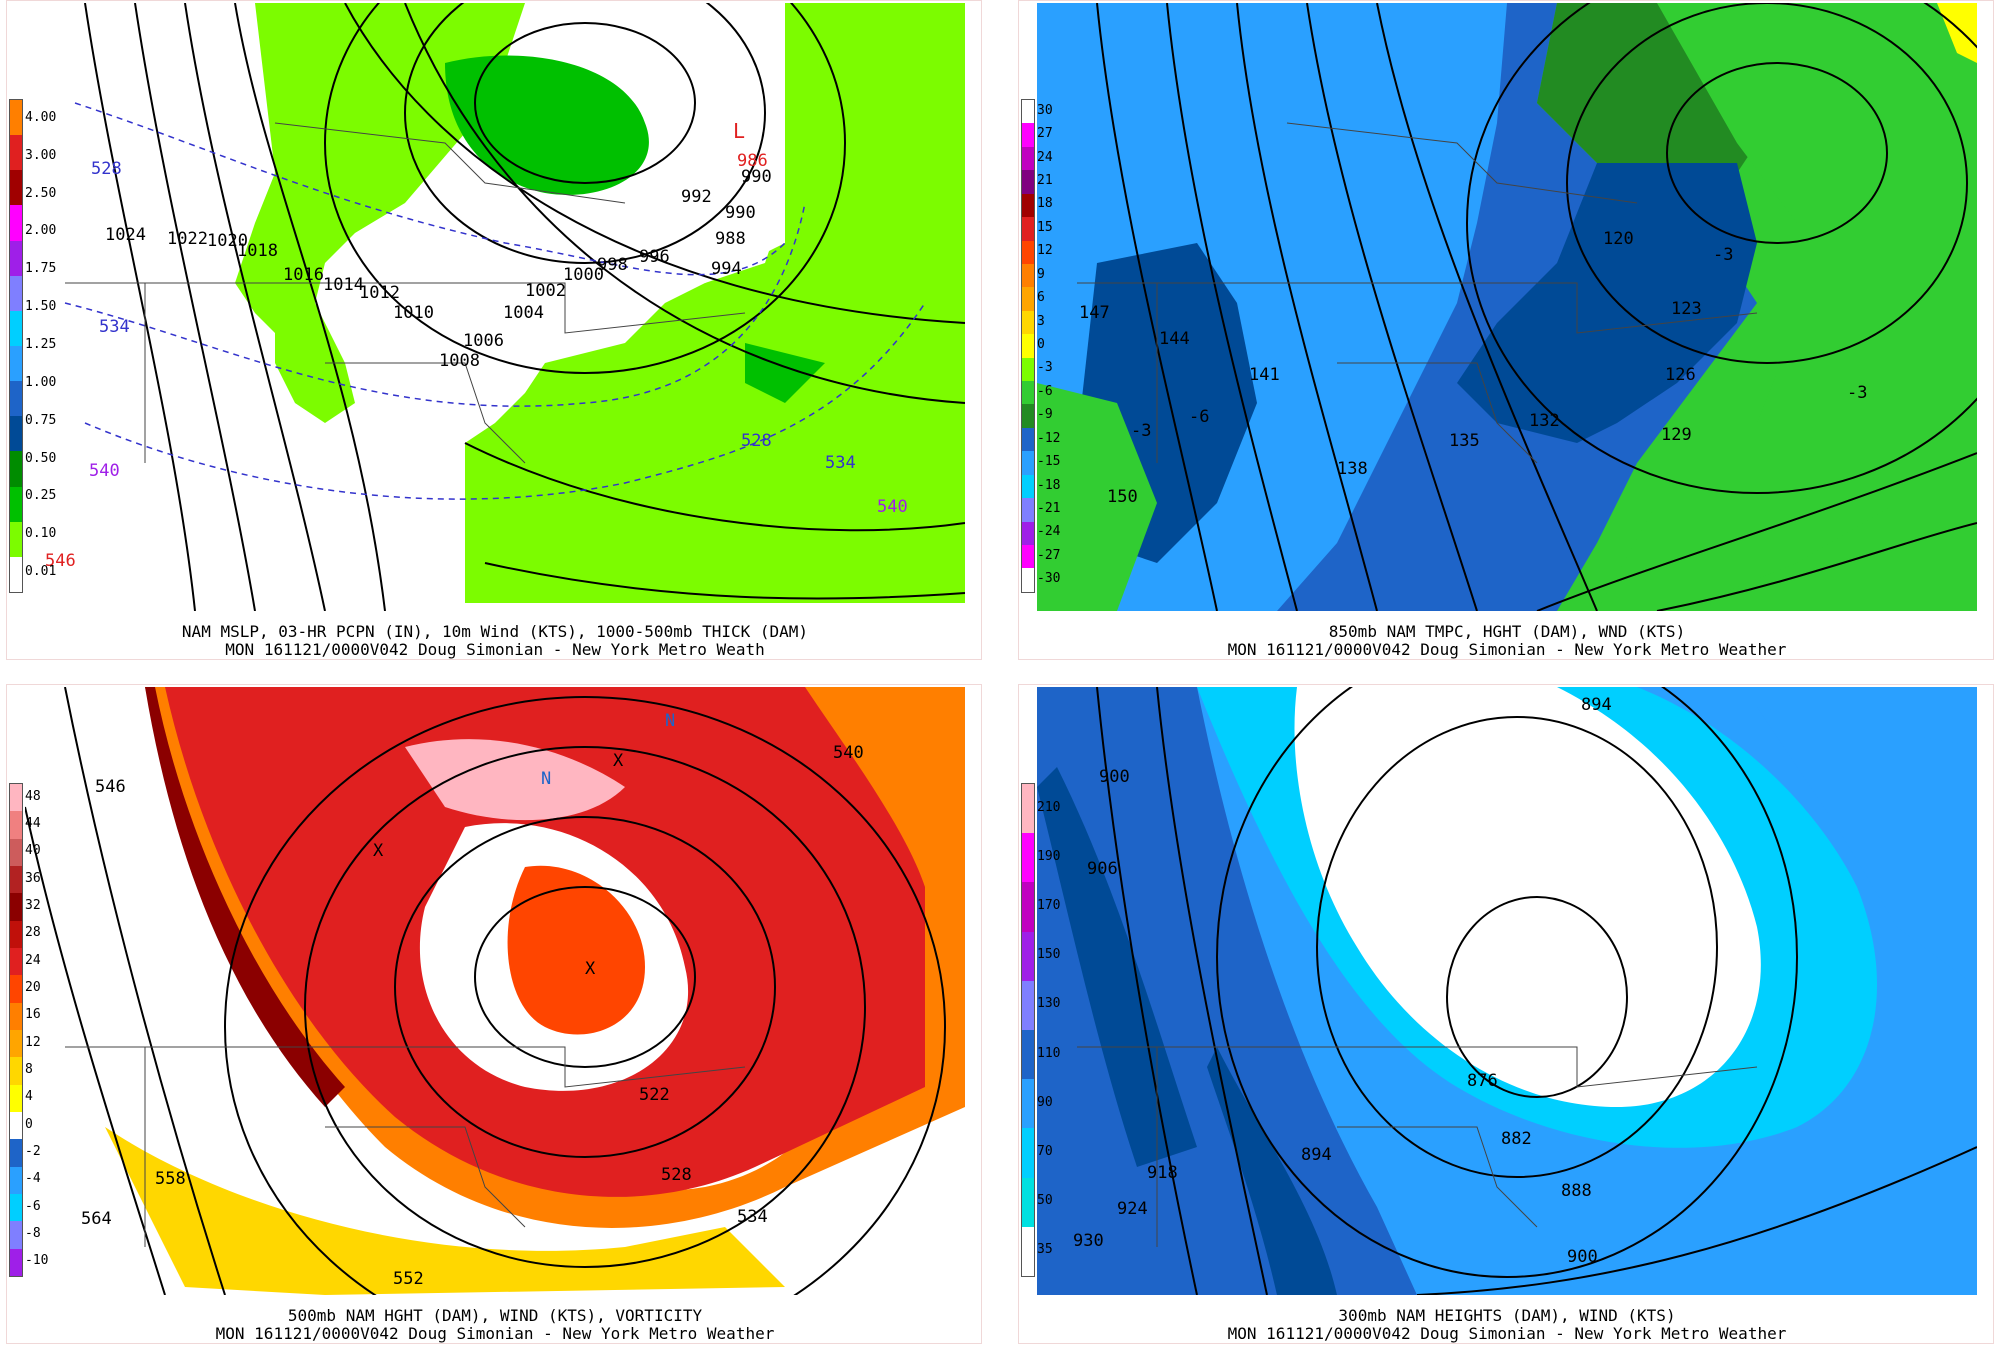 The height and width of the screenshot is (1350, 2000). What do you see at coordinates (654, 1095) in the screenshot?
I see `height-label: 522` at bounding box center [654, 1095].